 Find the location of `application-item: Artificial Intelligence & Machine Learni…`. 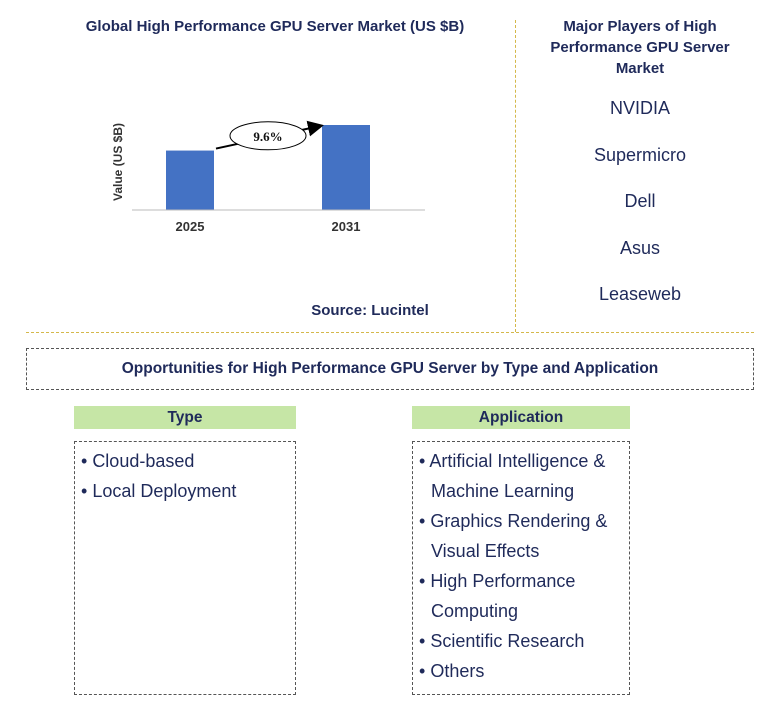

application-item: Artificial Intelligence & Machine Learni… is located at coordinates (521, 476).